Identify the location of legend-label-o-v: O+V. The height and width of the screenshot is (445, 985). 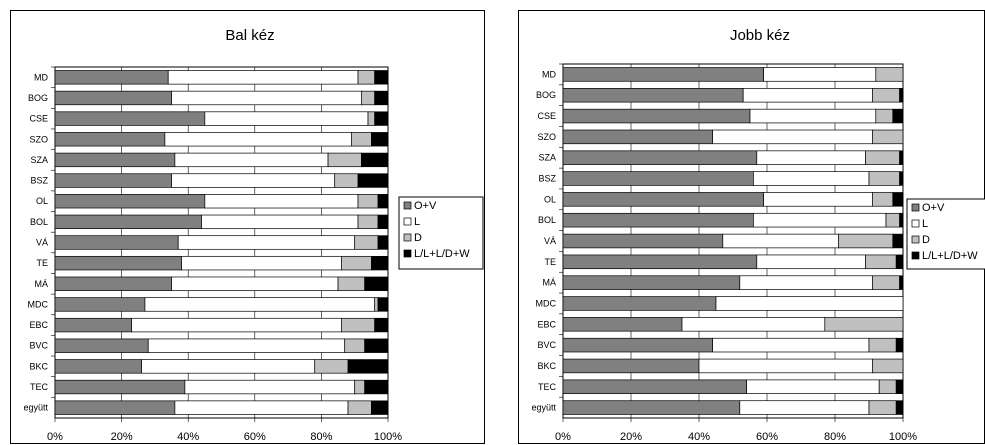
(425, 206).